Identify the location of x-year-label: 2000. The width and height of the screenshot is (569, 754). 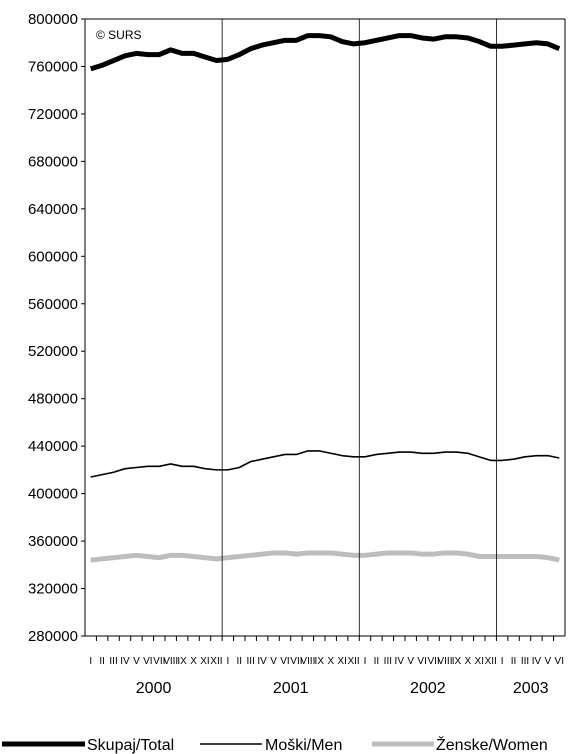
(154, 688).